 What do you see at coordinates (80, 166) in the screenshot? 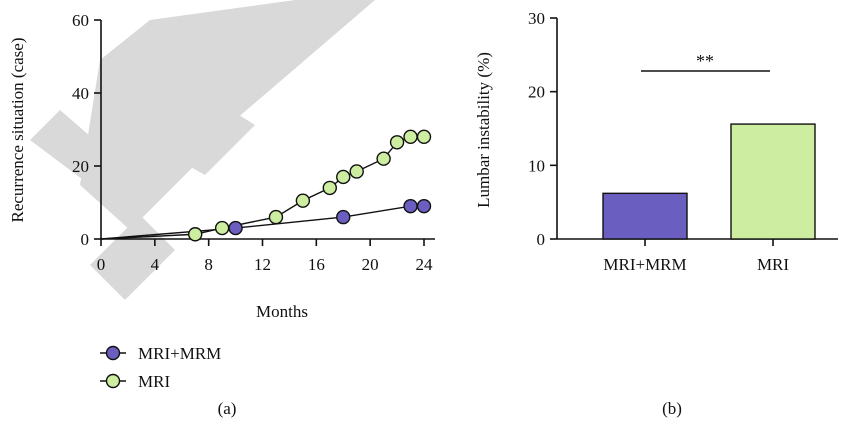
I see `panel-a-y-tick-label: 20` at bounding box center [80, 166].